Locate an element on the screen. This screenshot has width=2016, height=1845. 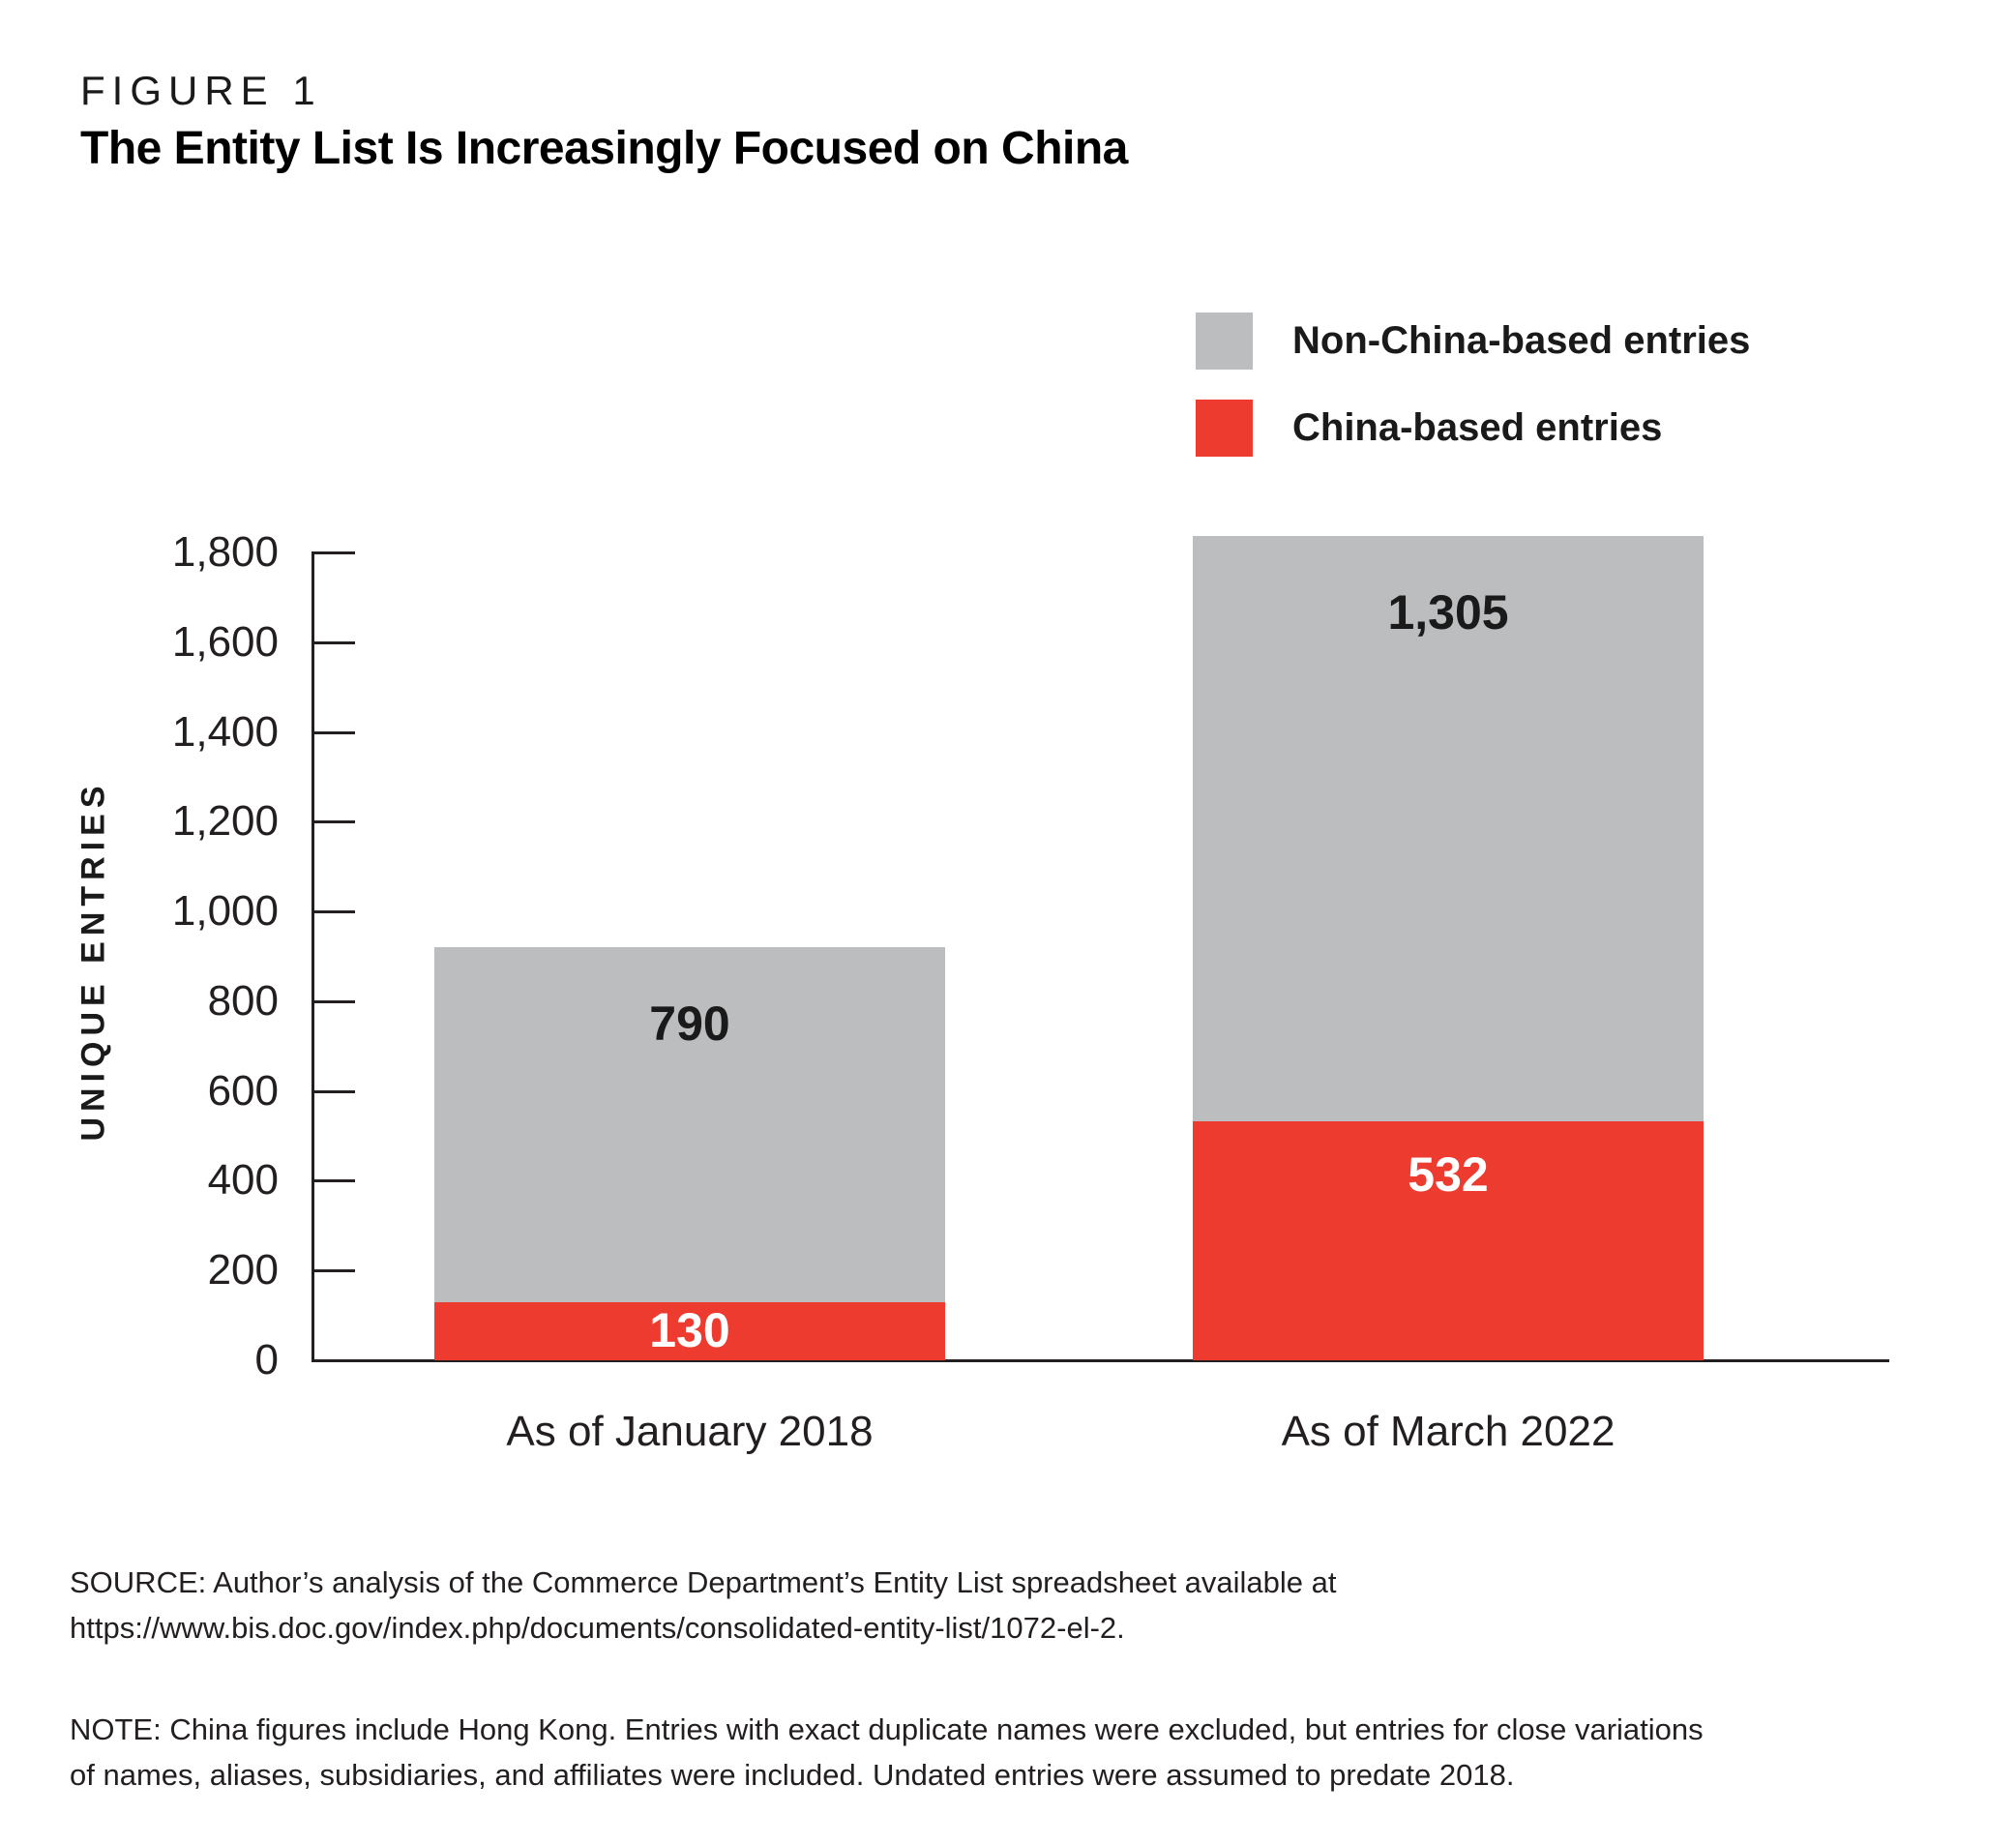
bar-segment-non-china: 790 is located at coordinates (690, 1124).